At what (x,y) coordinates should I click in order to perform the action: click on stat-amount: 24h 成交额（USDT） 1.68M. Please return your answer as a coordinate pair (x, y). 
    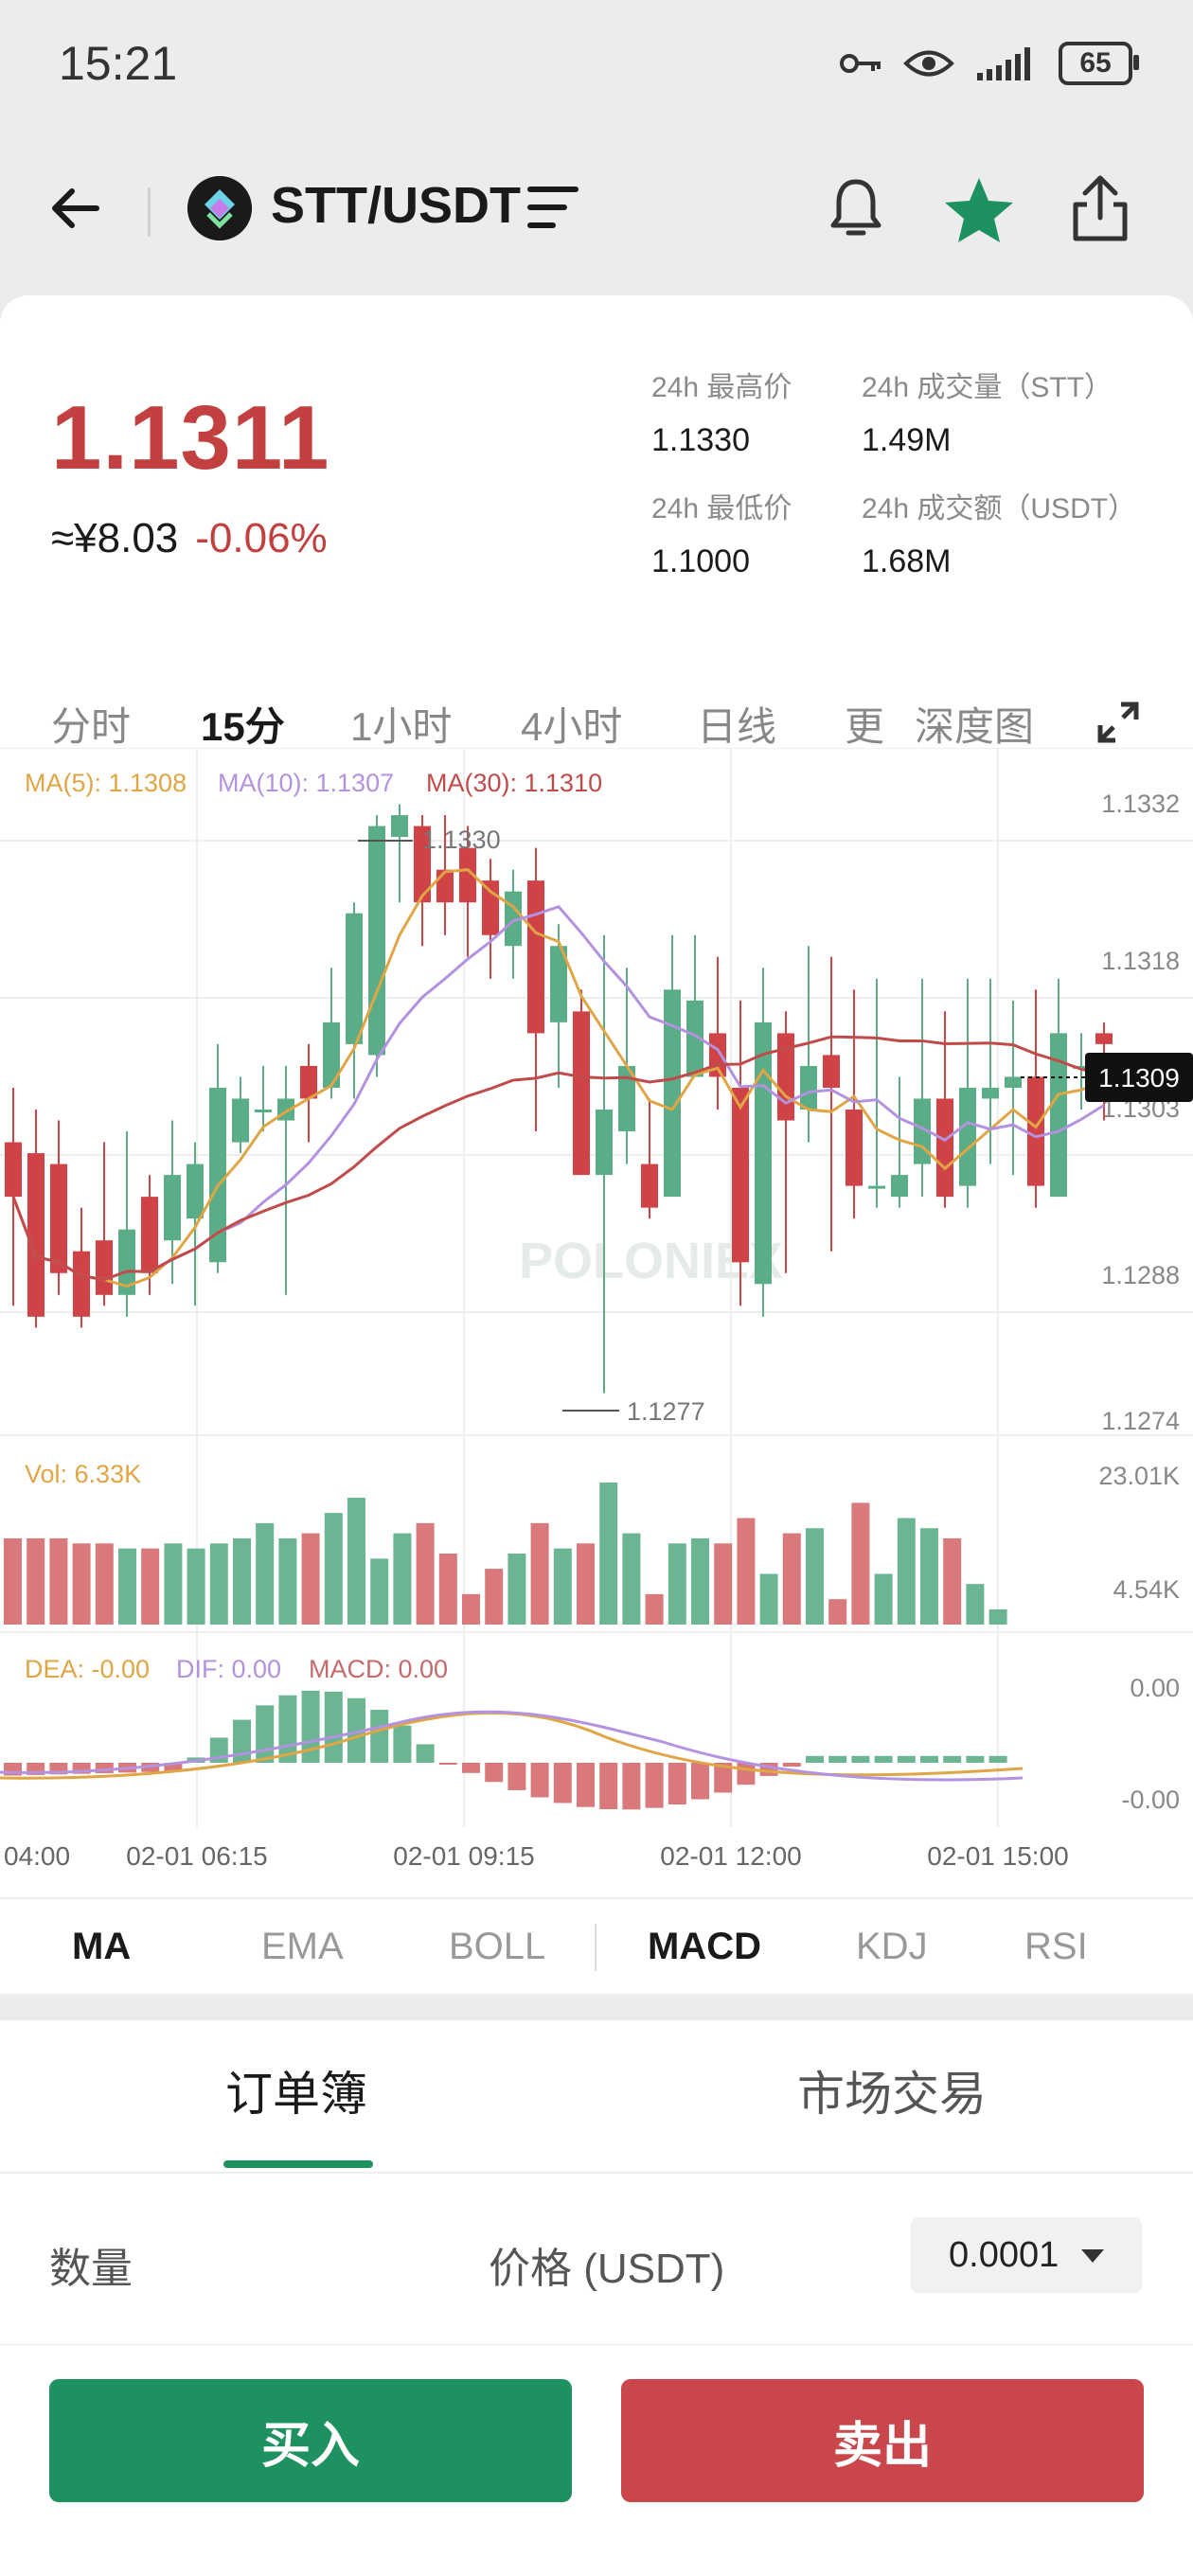
    Looking at the image, I should click on (999, 533).